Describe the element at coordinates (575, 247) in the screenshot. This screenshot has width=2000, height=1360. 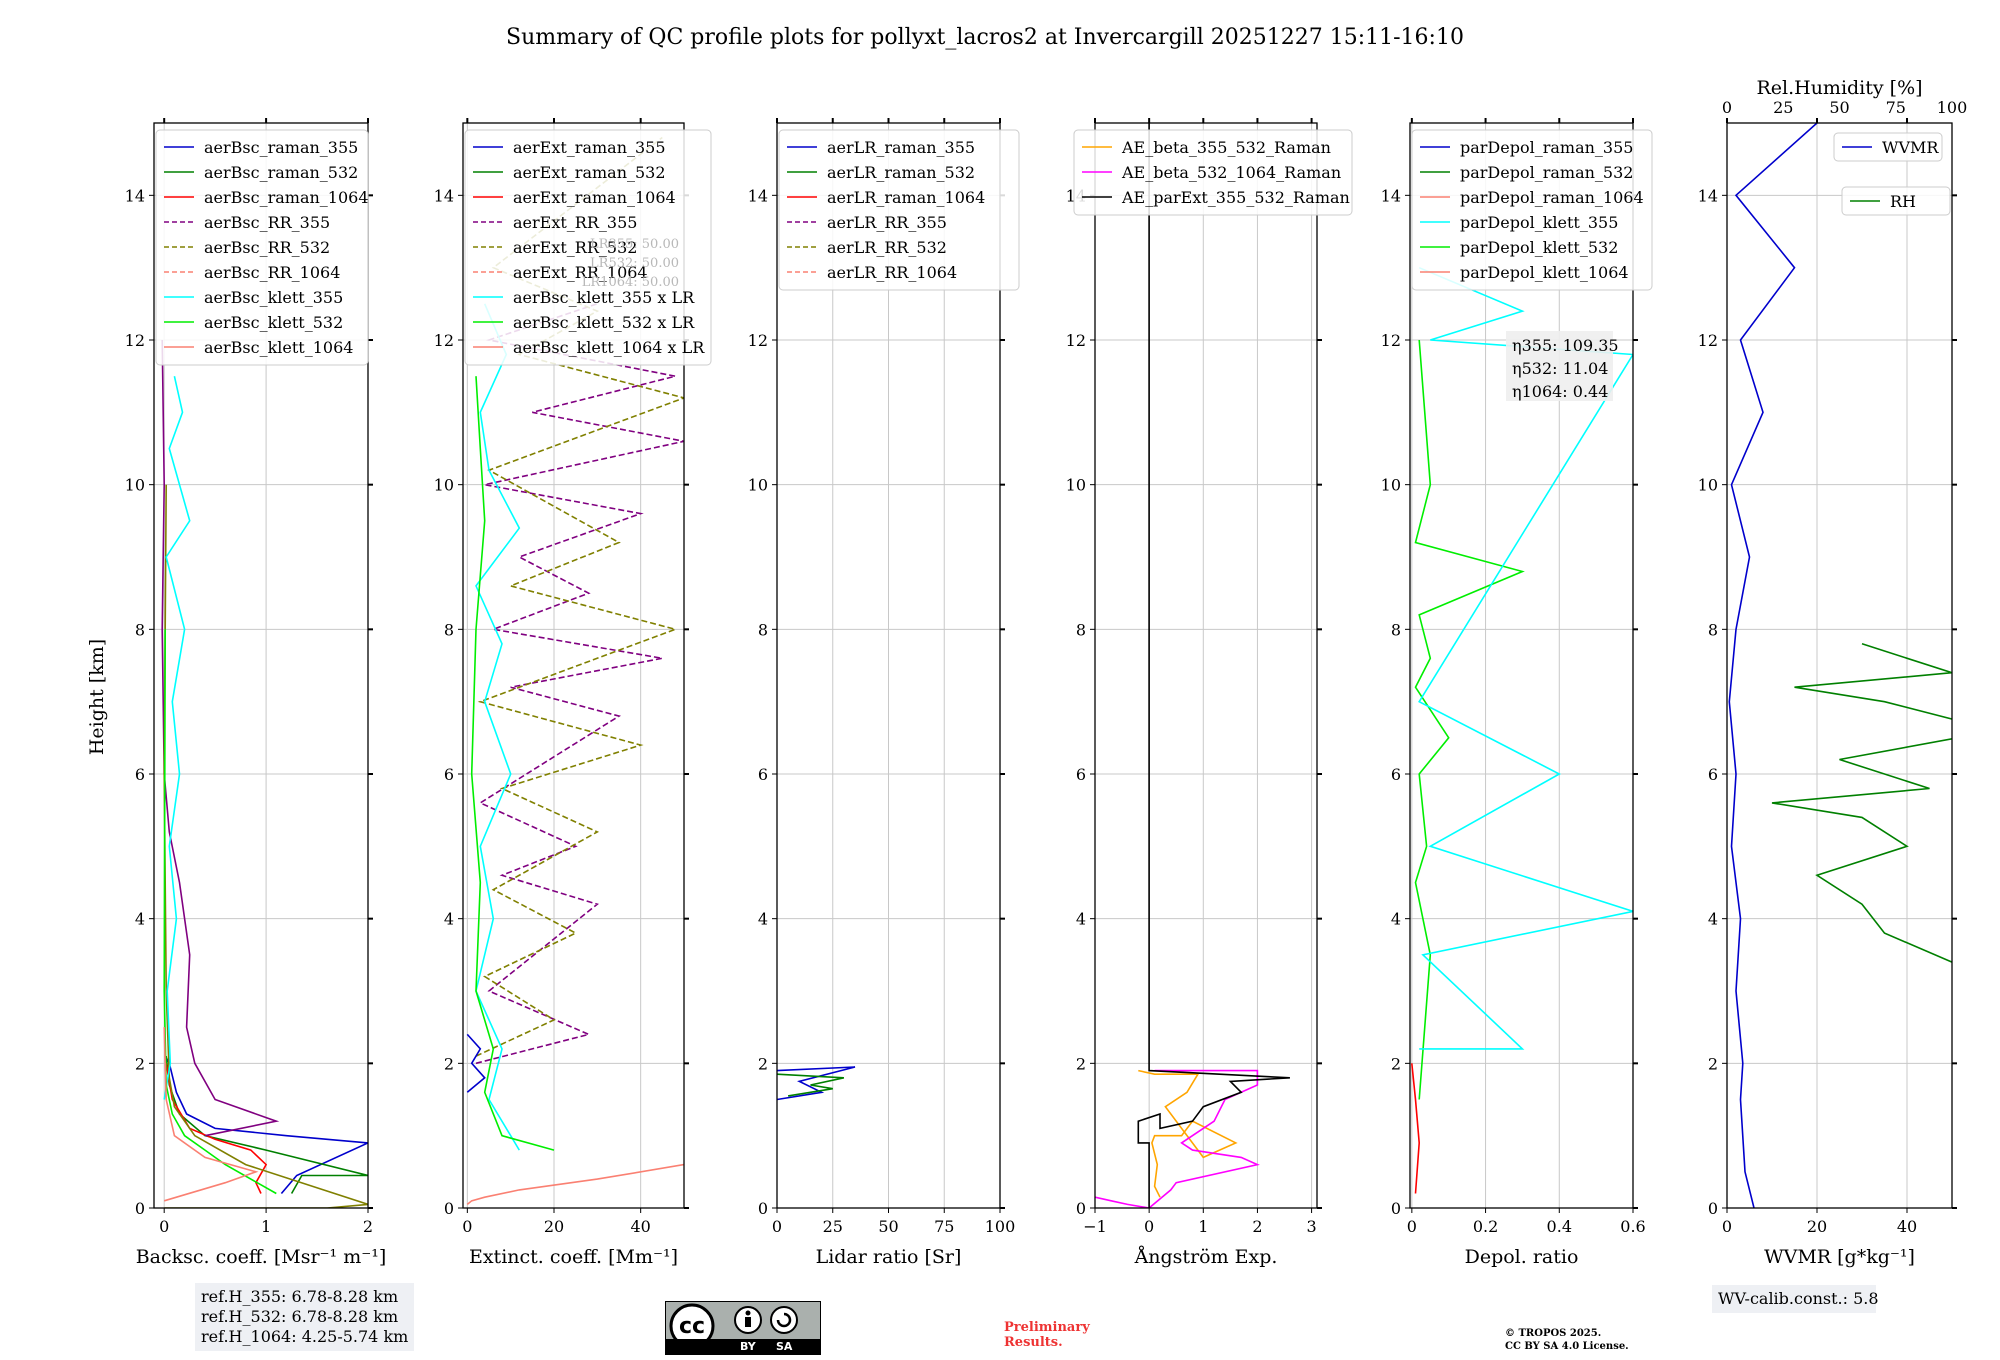
I see `legend-label: aerExt_RR_532` at that location.